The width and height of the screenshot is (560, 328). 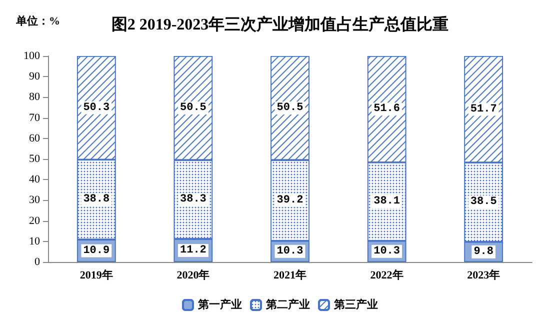 What do you see at coordinates (290, 200) in the screenshot?
I see `data-label: 39.2` at bounding box center [290, 200].